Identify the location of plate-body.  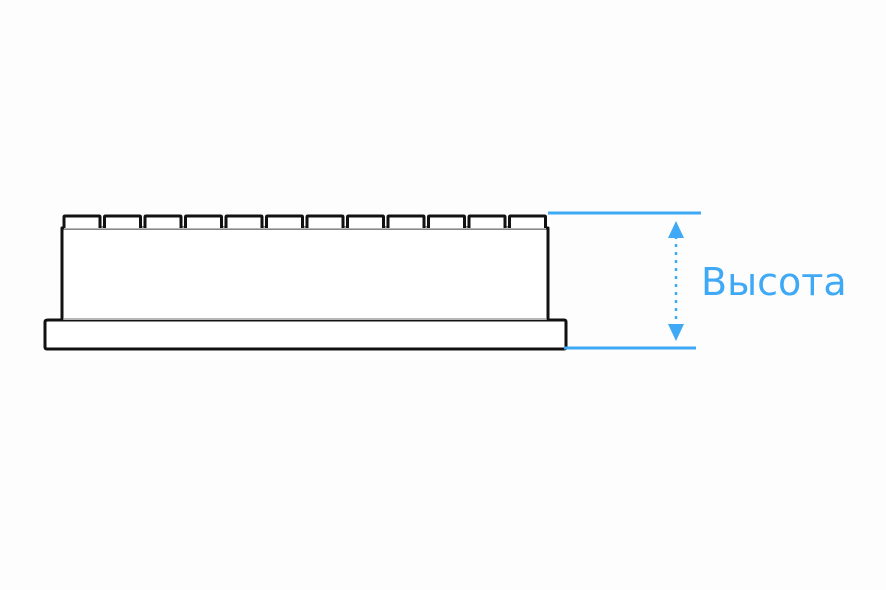
(305, 273).